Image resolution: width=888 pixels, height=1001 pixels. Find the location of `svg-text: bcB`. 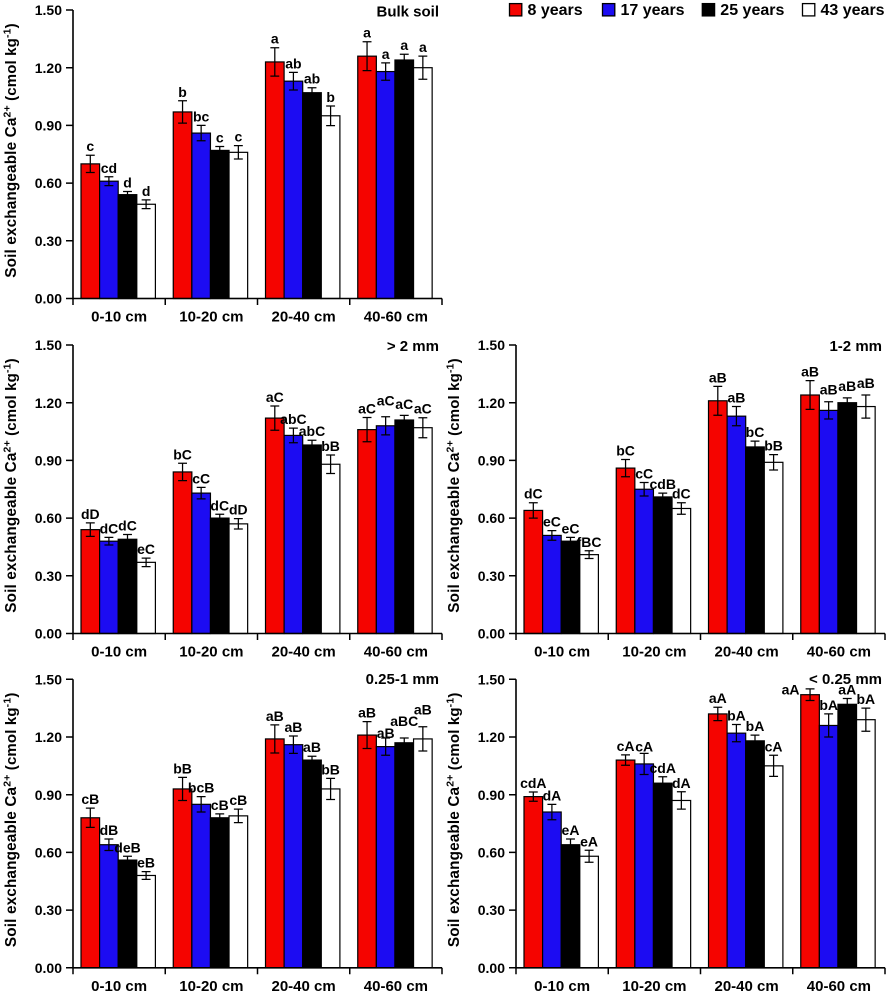

svg-text: bcB is located at coordinates (201, 788).